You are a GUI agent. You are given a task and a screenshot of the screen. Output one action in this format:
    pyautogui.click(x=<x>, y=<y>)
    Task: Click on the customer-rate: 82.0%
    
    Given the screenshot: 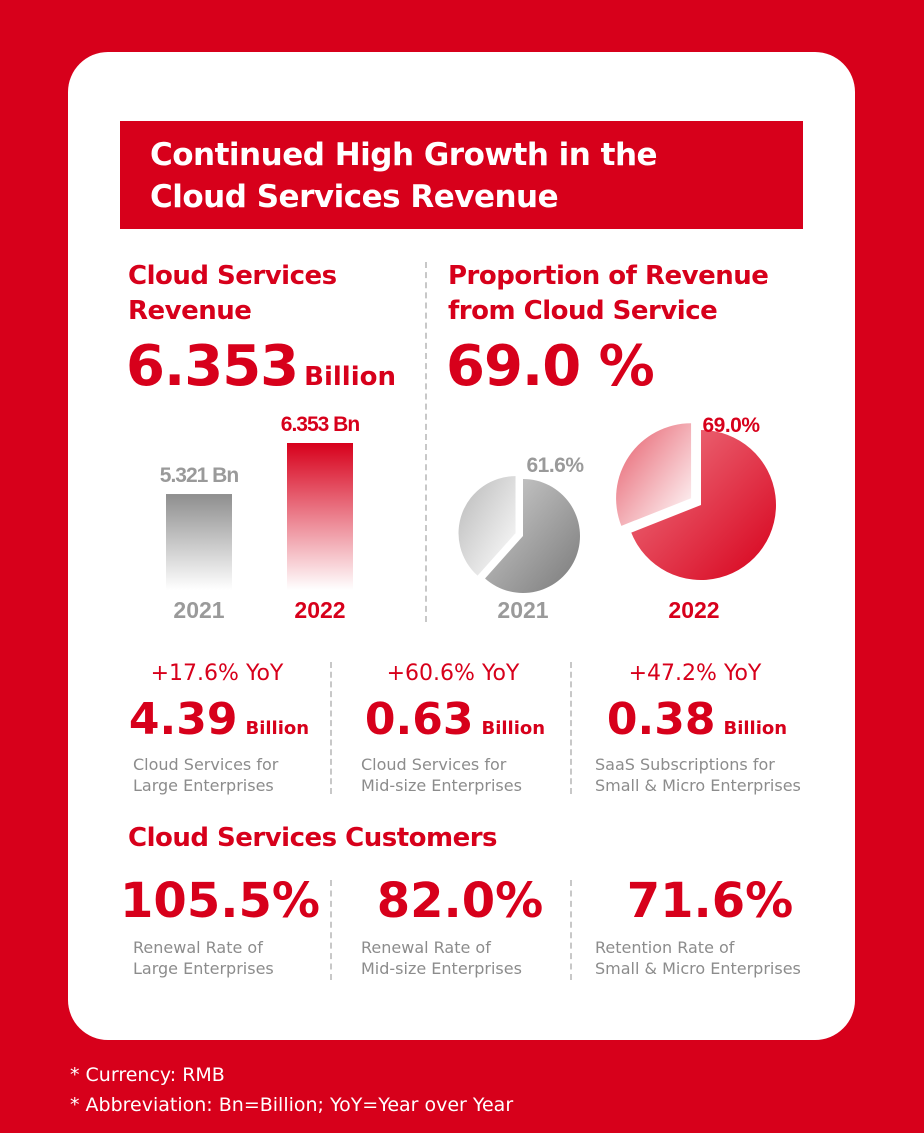 What is the action you would take?
    pyautogui.click(x=460, y=901)
    